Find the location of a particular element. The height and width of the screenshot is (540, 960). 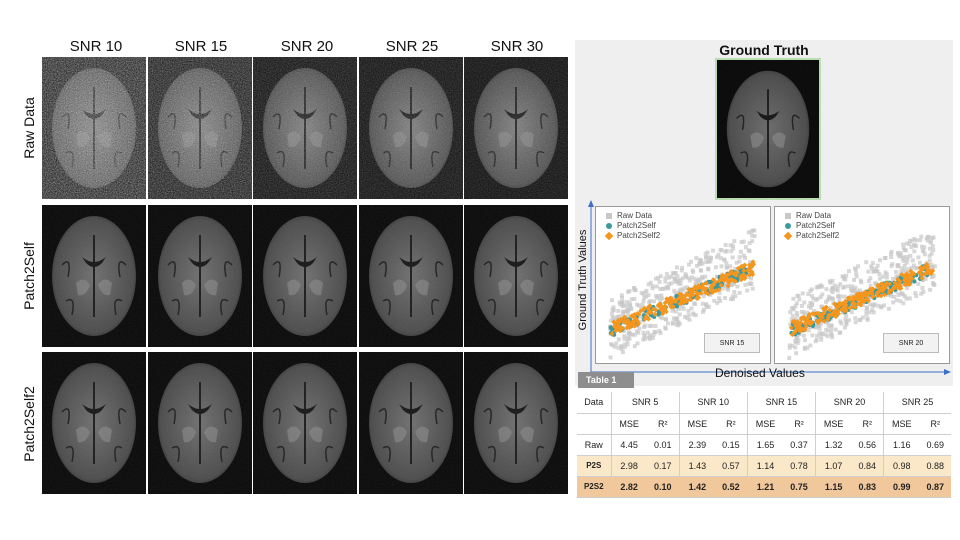

cell-value: 1.07 is located at coordinates (833, 466).